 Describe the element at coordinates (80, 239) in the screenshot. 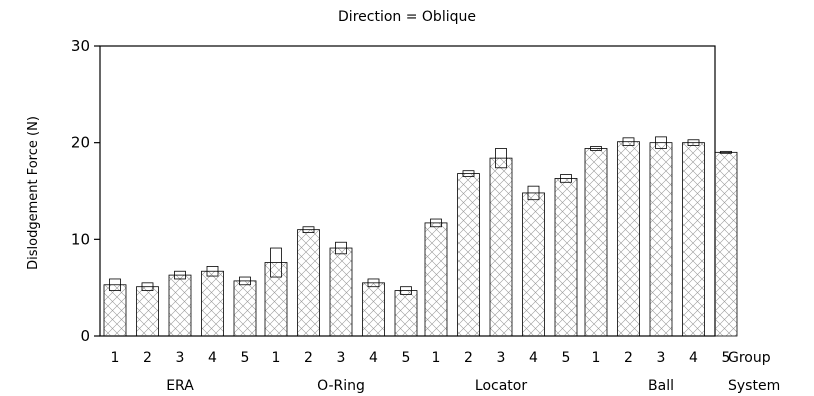

I see `y-tick-label: 10` at that location.